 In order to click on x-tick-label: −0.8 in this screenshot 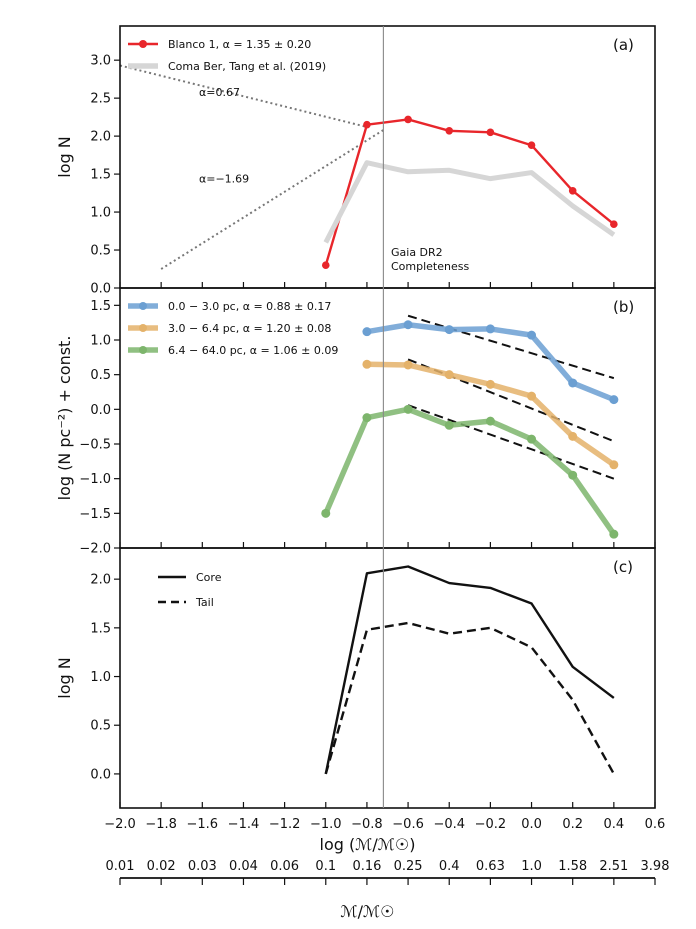, I will do `click(367, 824)`.